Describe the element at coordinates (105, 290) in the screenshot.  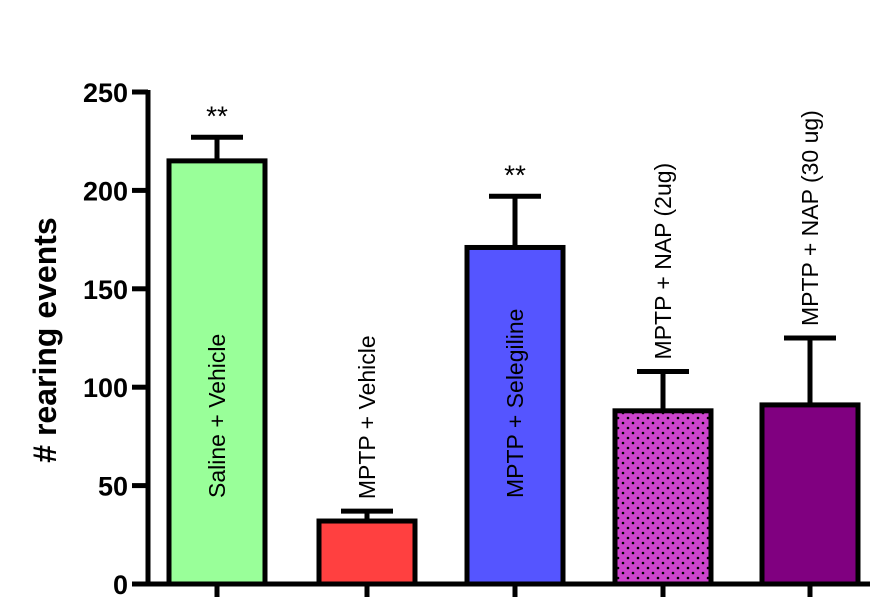
I see `y-tick-label: 150` at that location.